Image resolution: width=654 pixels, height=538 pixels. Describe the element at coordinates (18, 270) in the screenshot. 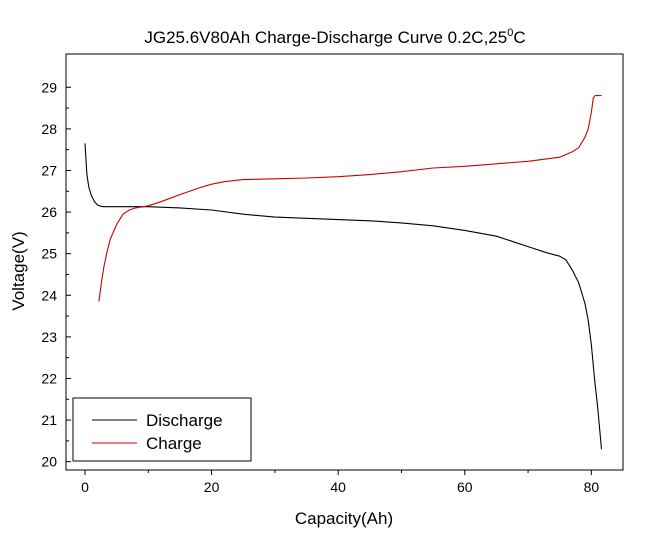

I see `y-axis-title: Voltage(V)` at that location.